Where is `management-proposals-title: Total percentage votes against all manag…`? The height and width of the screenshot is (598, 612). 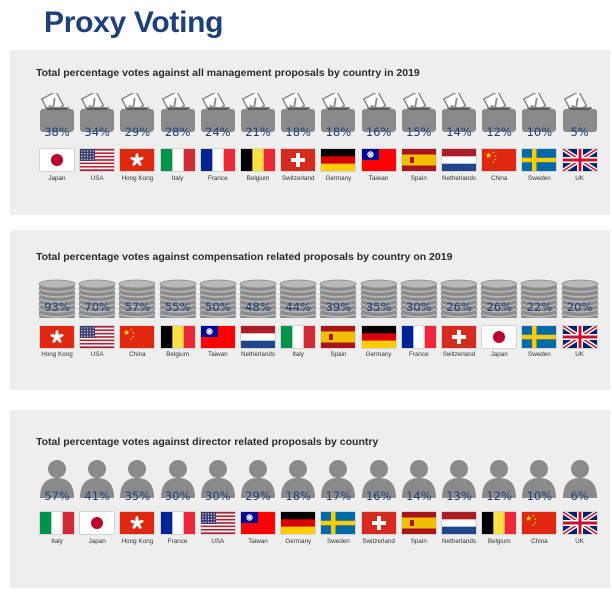 management-proposals-title: Total percentage votes against all manag… is located at coordinates (228, 73).